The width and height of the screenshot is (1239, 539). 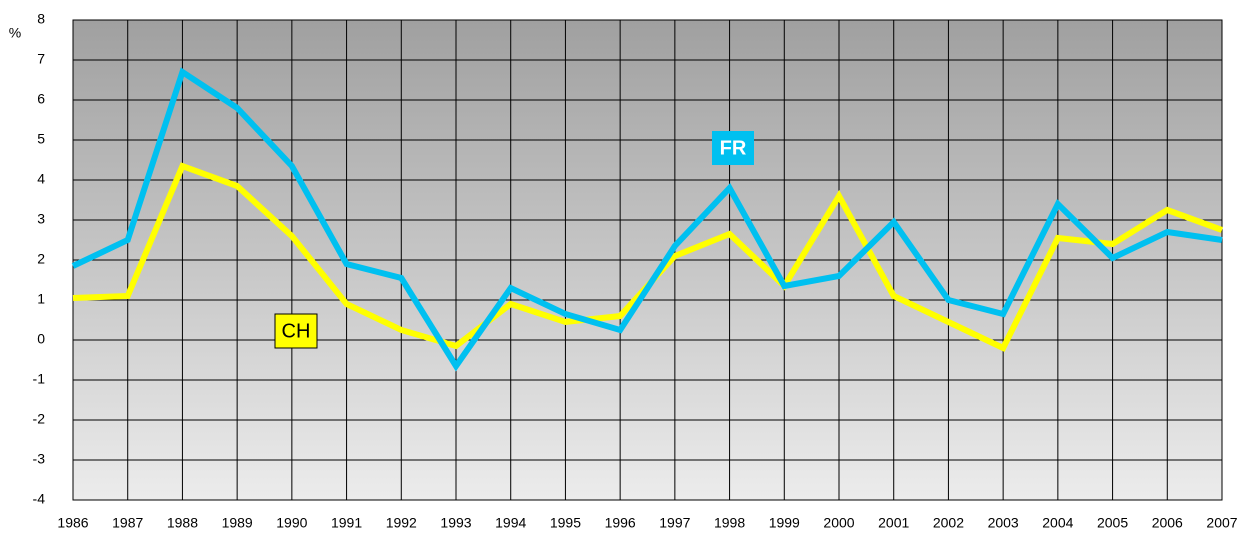 I want to click on x-tick-label: 2006, so click(x=1167, y=523).